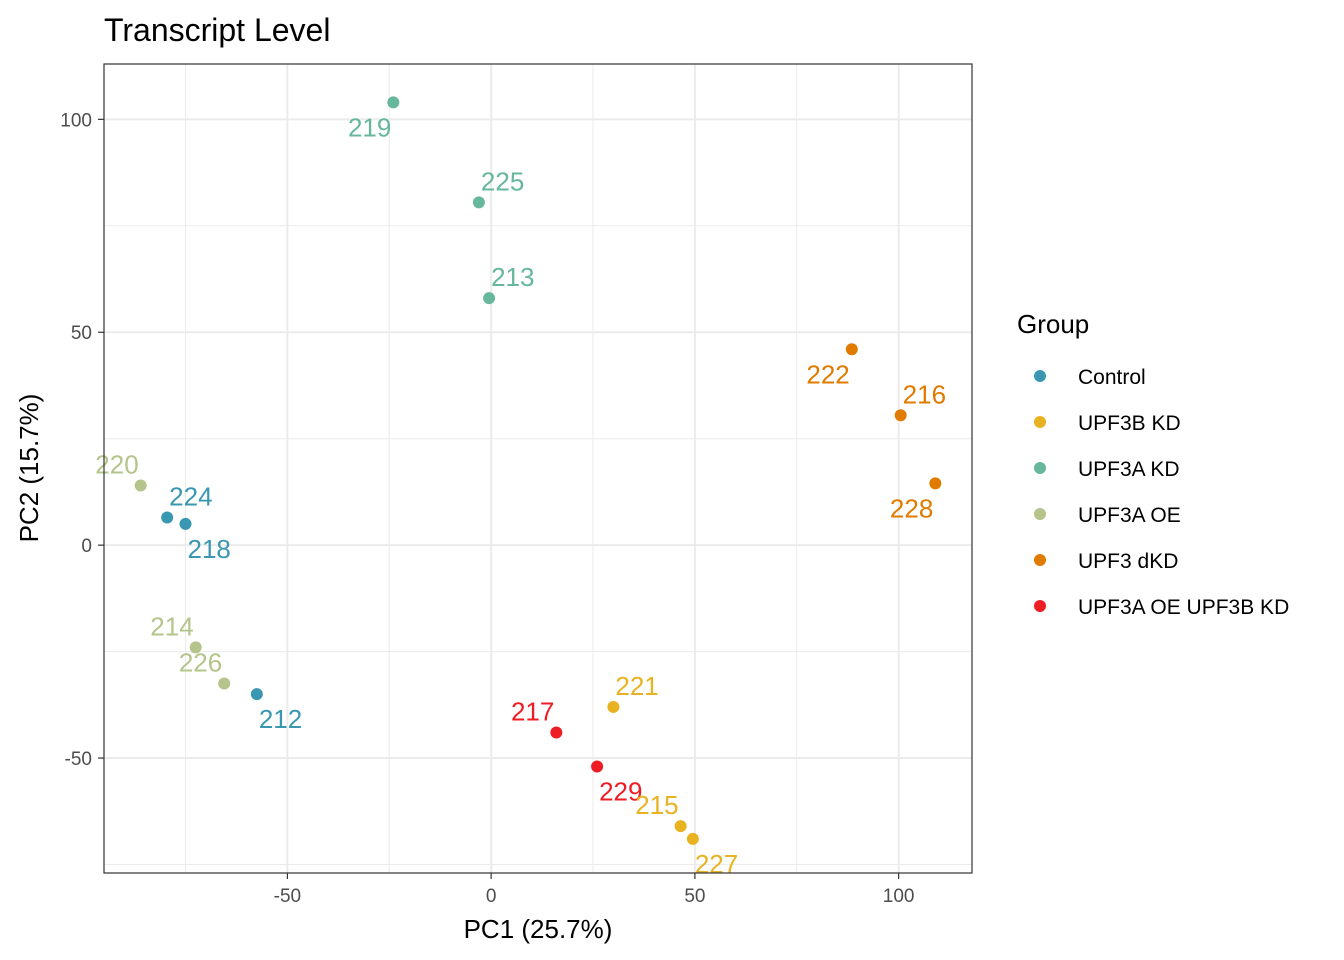  I want to click on point-label-215: 215, so click(656, 805).